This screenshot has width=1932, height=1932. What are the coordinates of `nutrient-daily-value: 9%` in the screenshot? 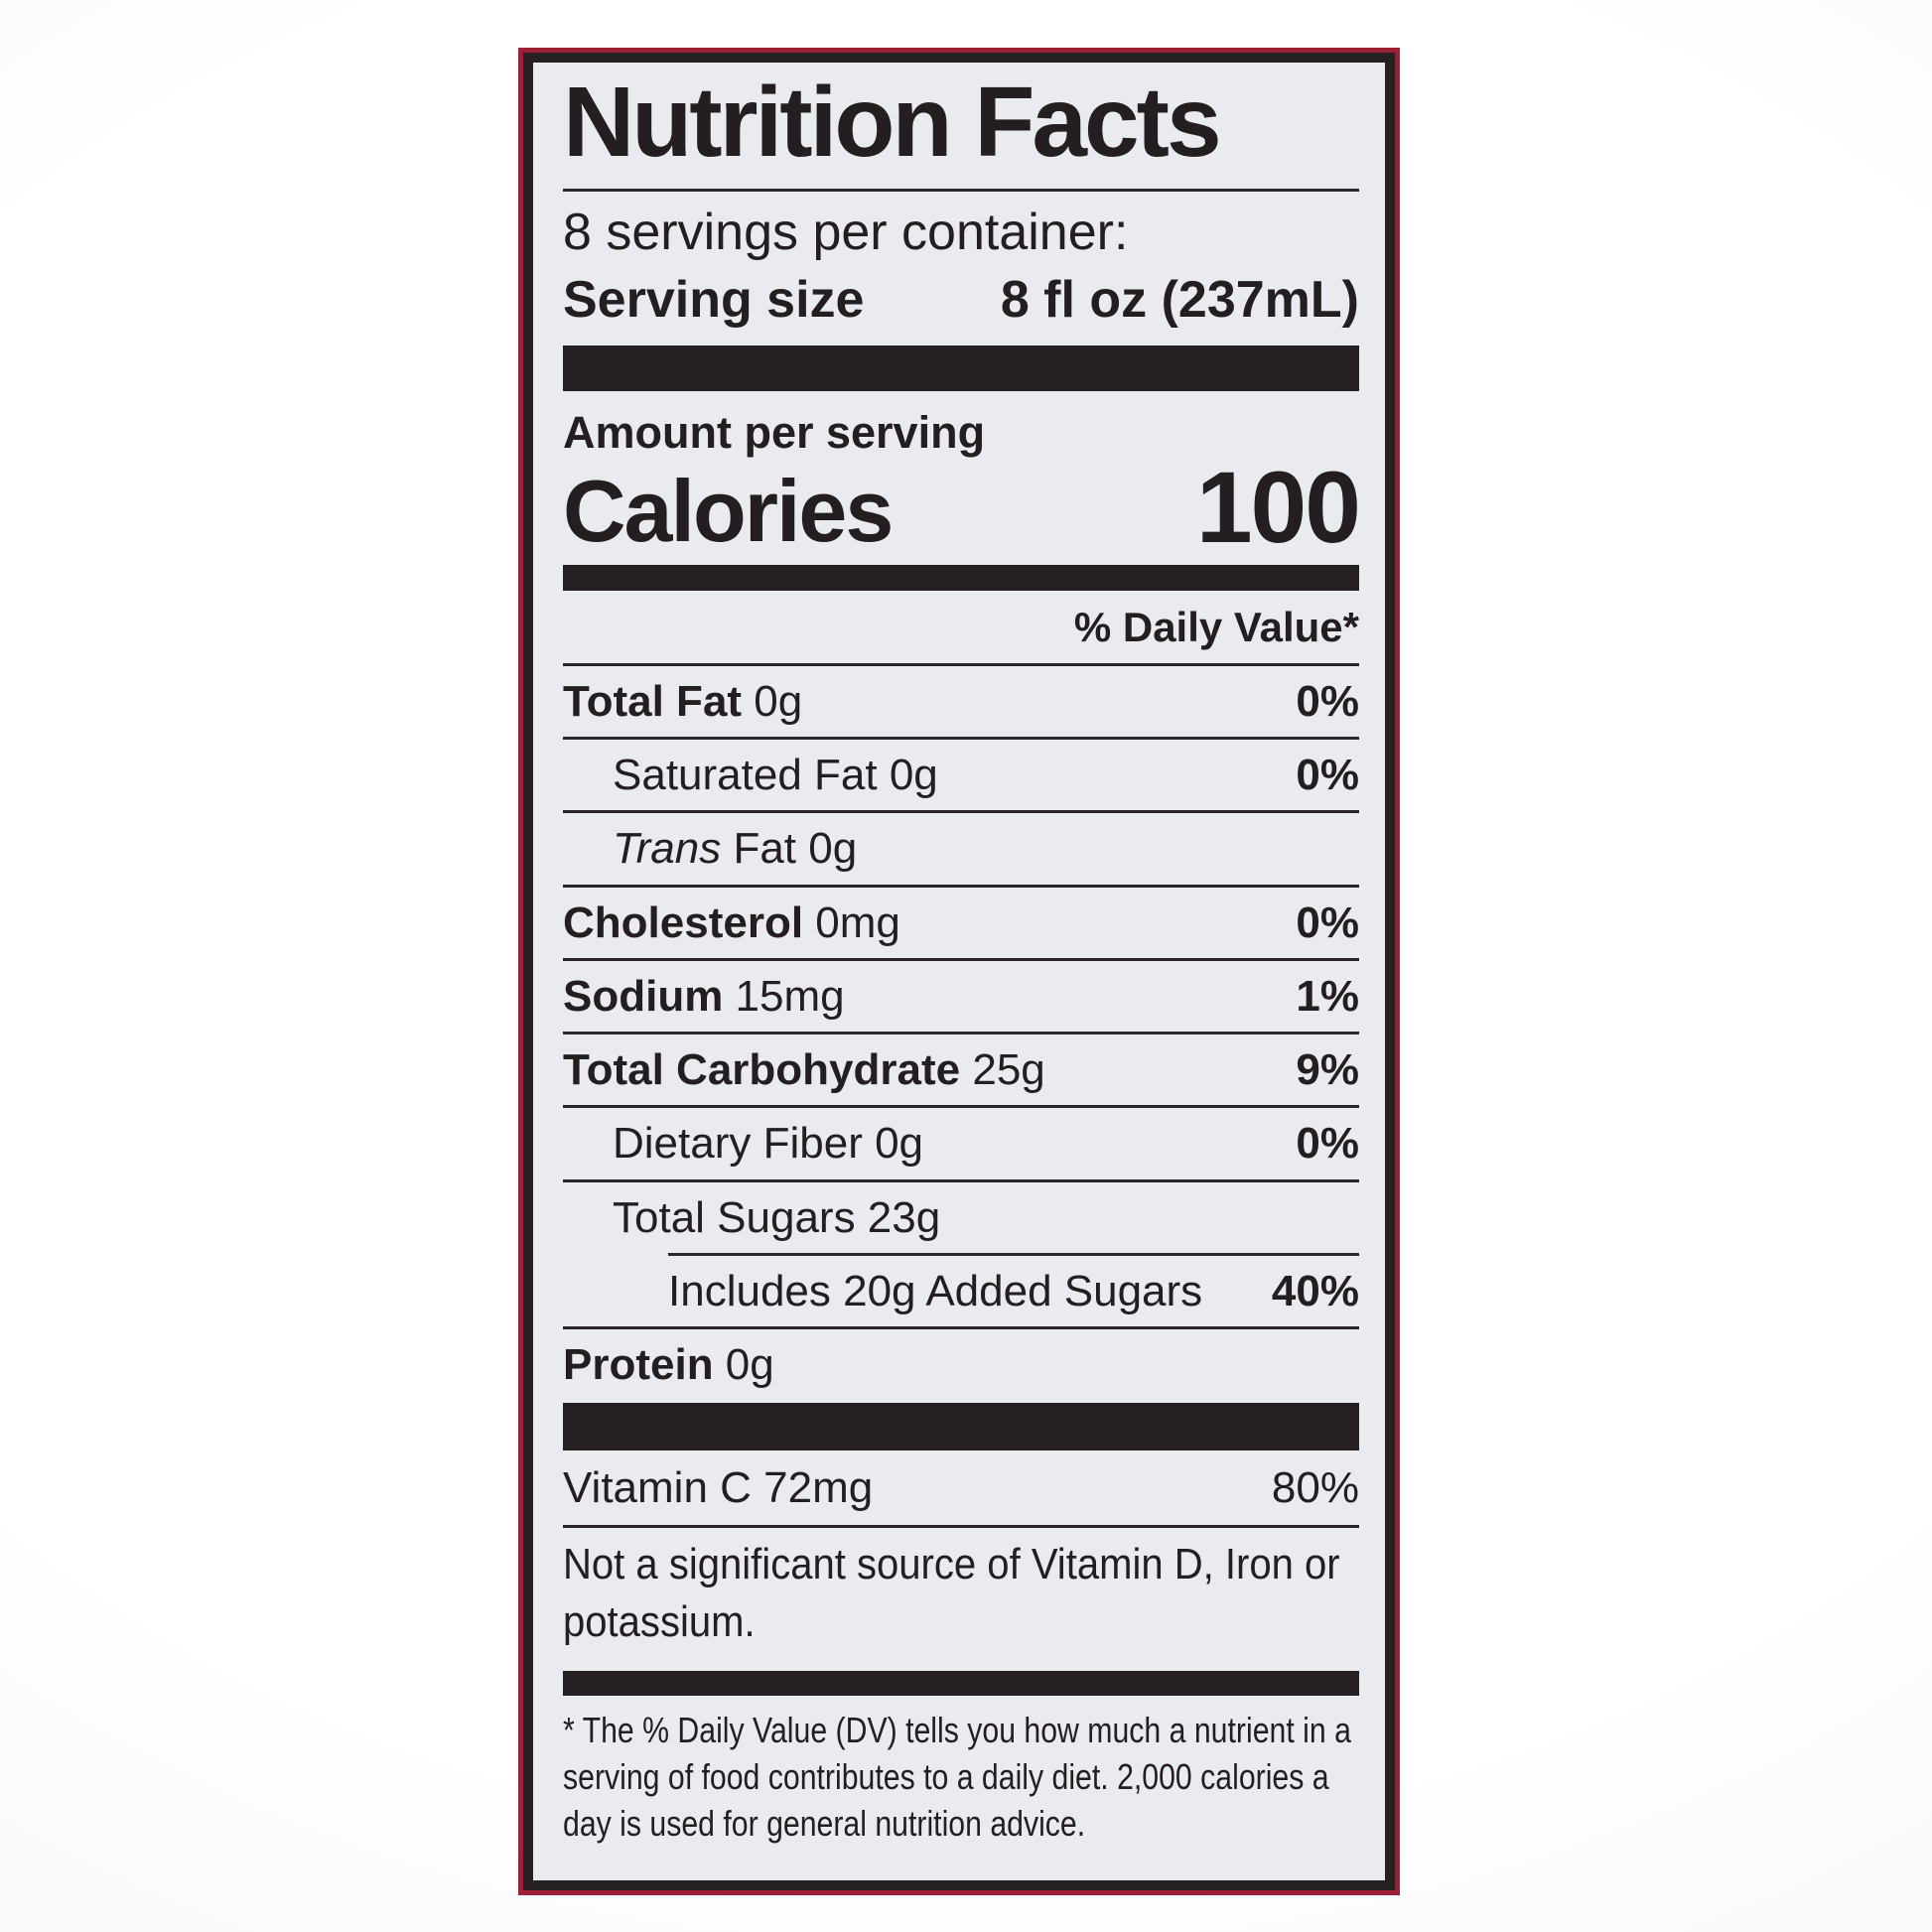 It's located at (1327, 1070).